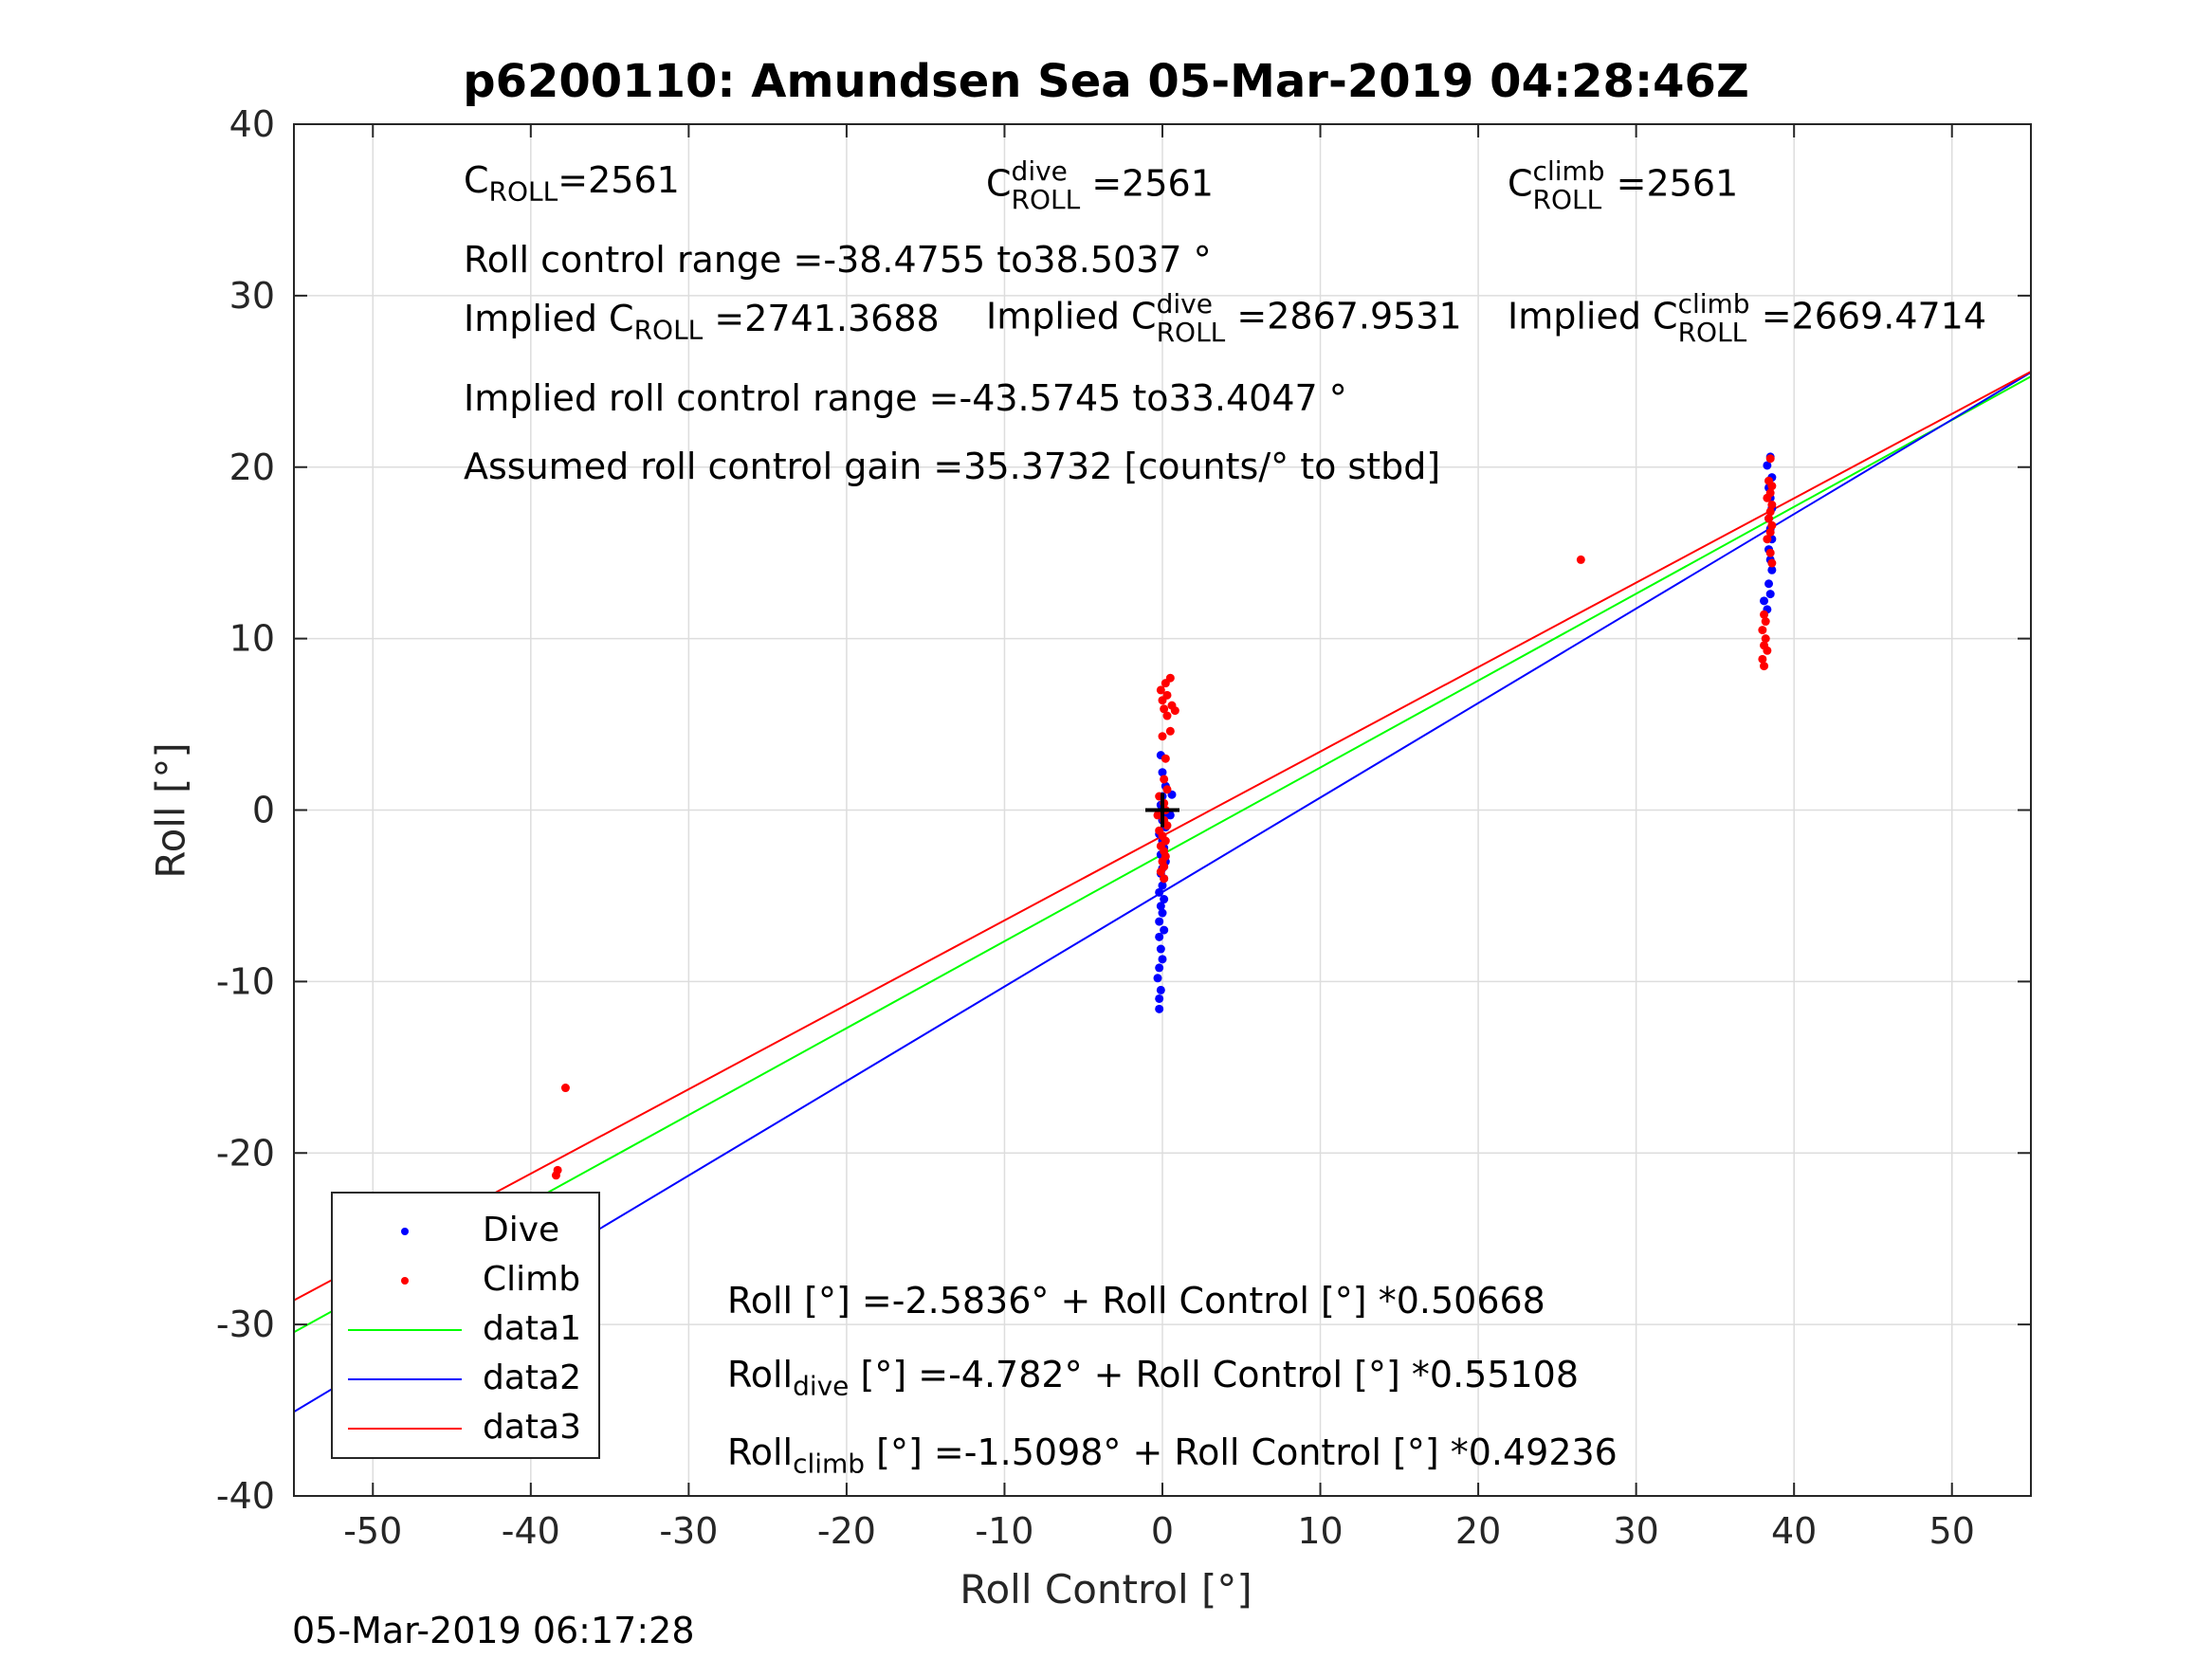 Image resolution: width=2212 pixels, height=1659 pixels. I want to click on x-tick-label: -10, so click(1004, 1531).